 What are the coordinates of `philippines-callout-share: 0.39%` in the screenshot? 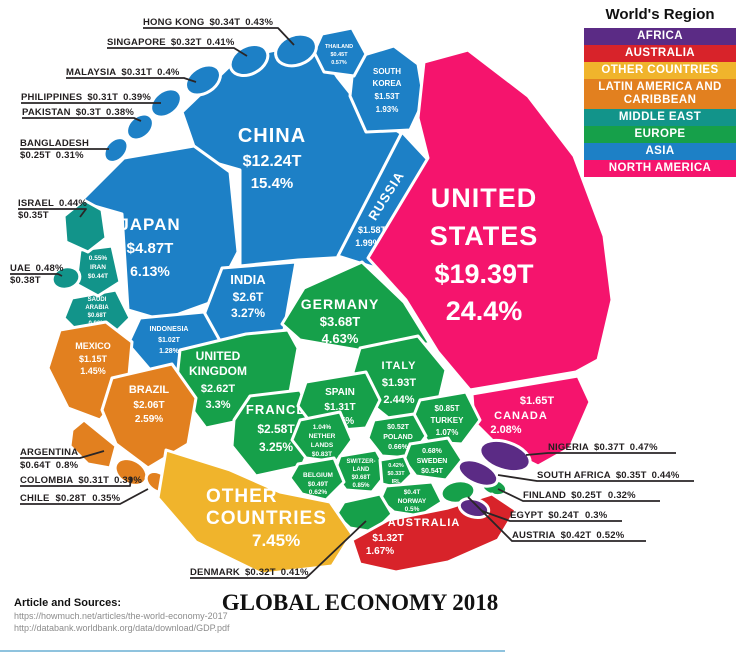 It's located at (137, 97).